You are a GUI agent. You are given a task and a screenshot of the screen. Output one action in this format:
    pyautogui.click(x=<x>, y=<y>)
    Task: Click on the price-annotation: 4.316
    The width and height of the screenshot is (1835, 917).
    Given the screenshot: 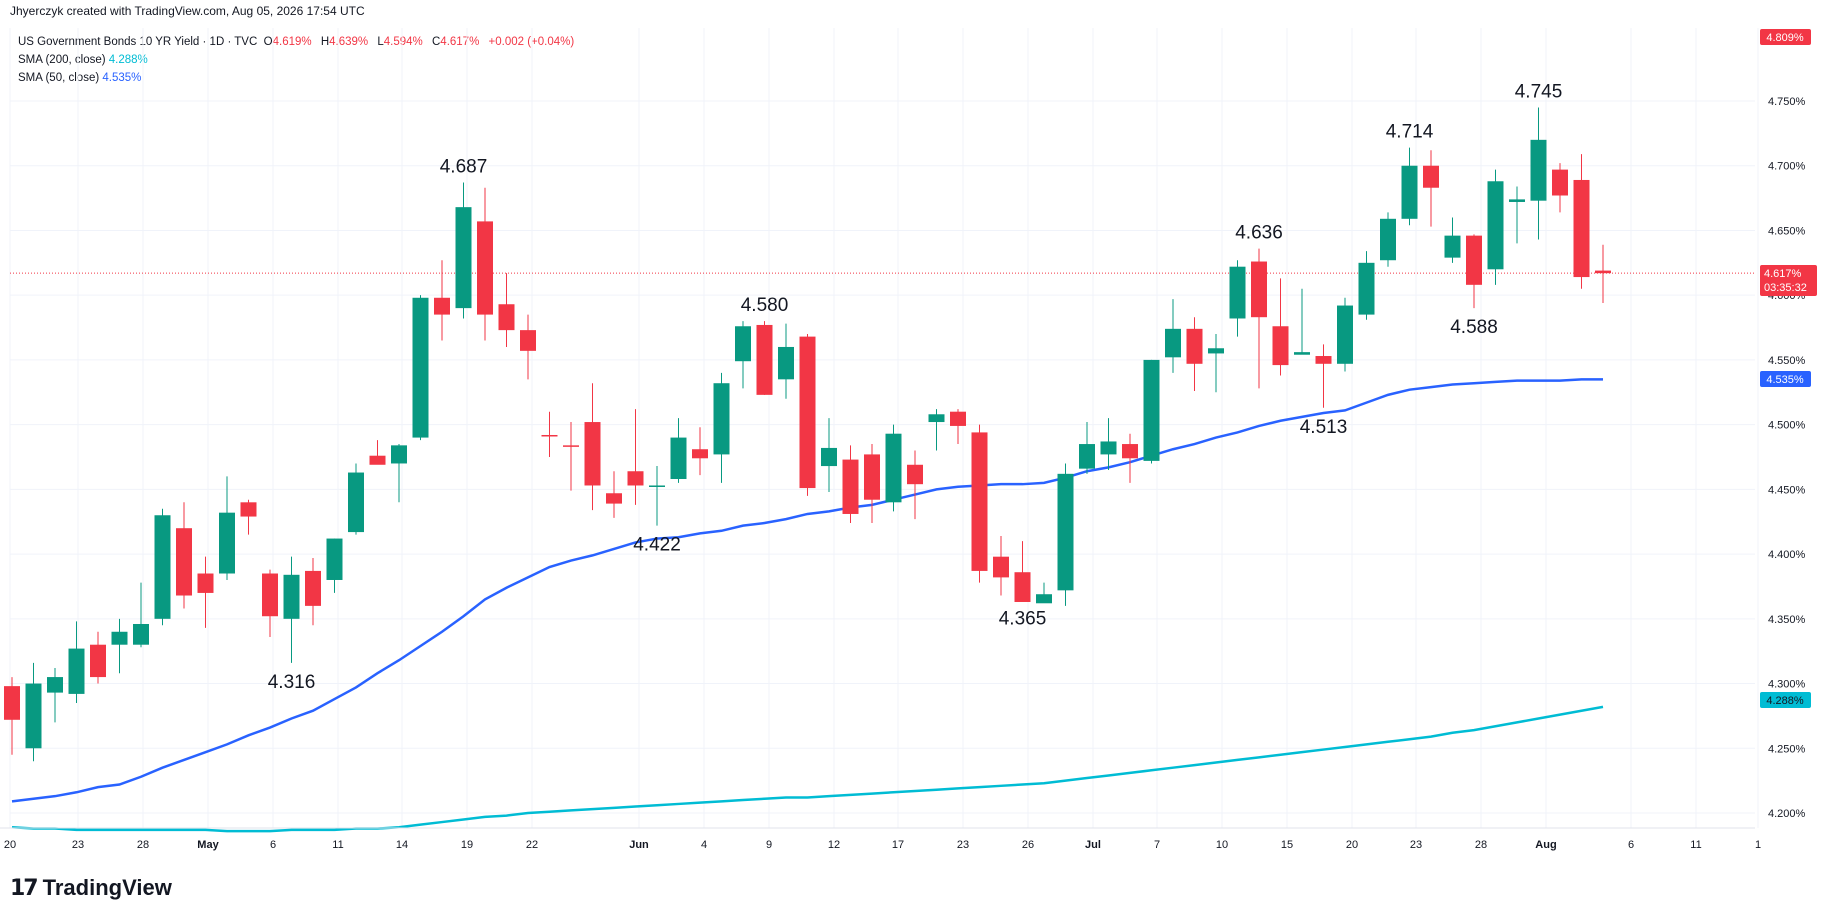 What is the action you would take?
    pyautogui.click(x=292, y=682)
    